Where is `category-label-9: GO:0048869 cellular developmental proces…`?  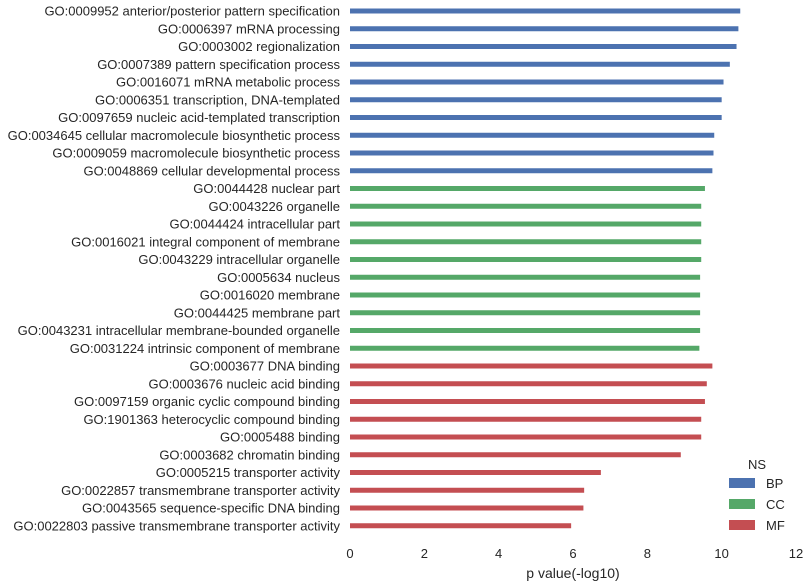 category-label-9: GO:0048869 cellular developmental proces… is located at coordinates (211, 170).